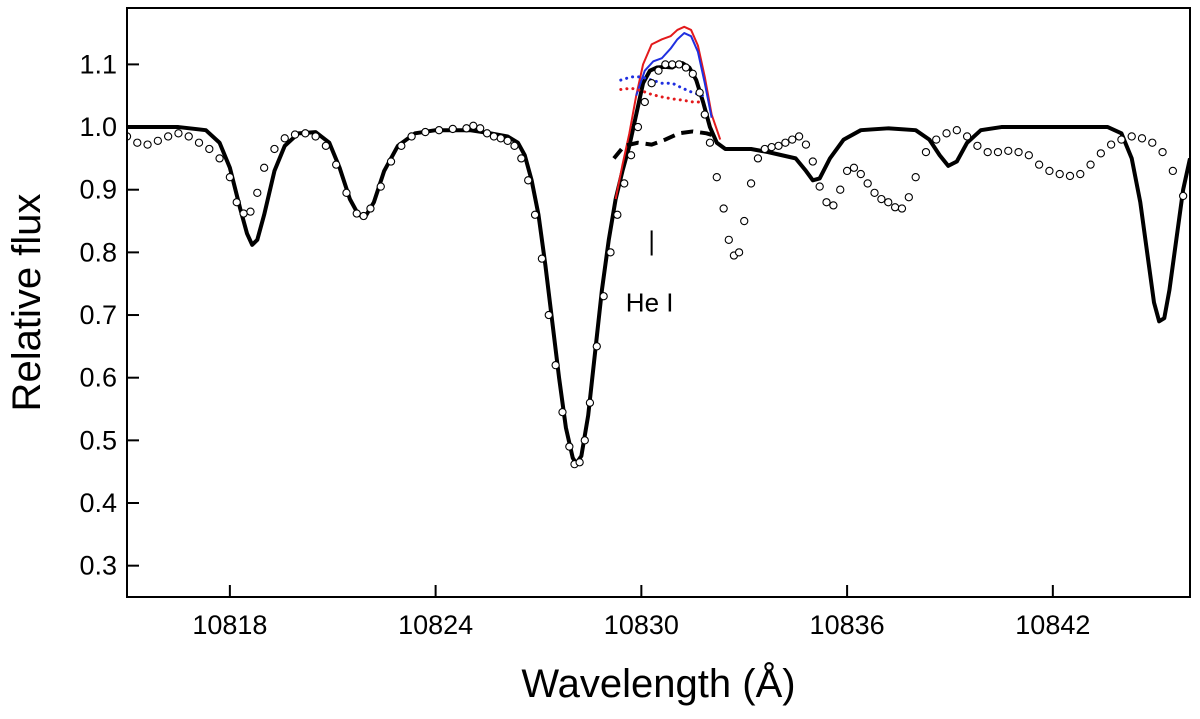 This screenshot has width=1200, height=719. I want to click on annotation-layer: He I, so click(650, 274).